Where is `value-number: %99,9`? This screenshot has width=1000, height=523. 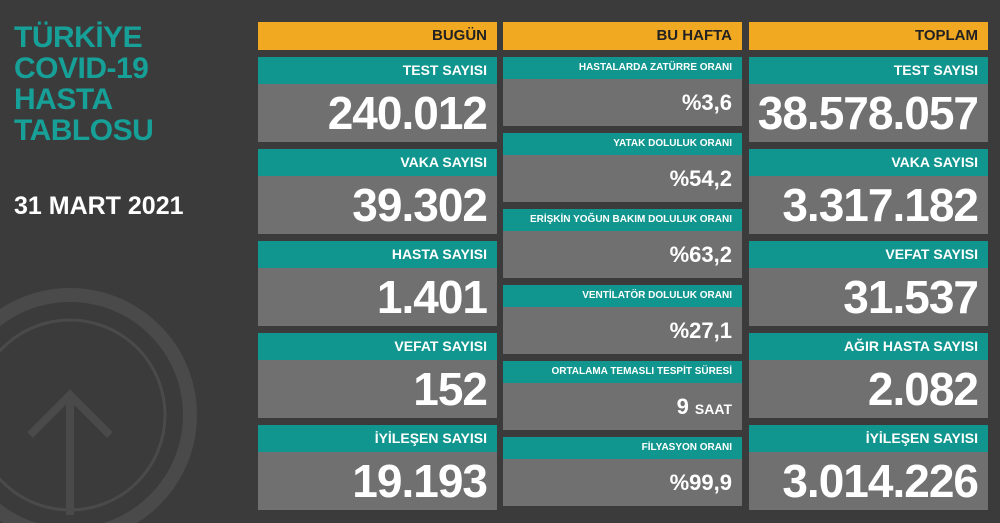 value-number: %99,9 is located at coordinates (700, 482).